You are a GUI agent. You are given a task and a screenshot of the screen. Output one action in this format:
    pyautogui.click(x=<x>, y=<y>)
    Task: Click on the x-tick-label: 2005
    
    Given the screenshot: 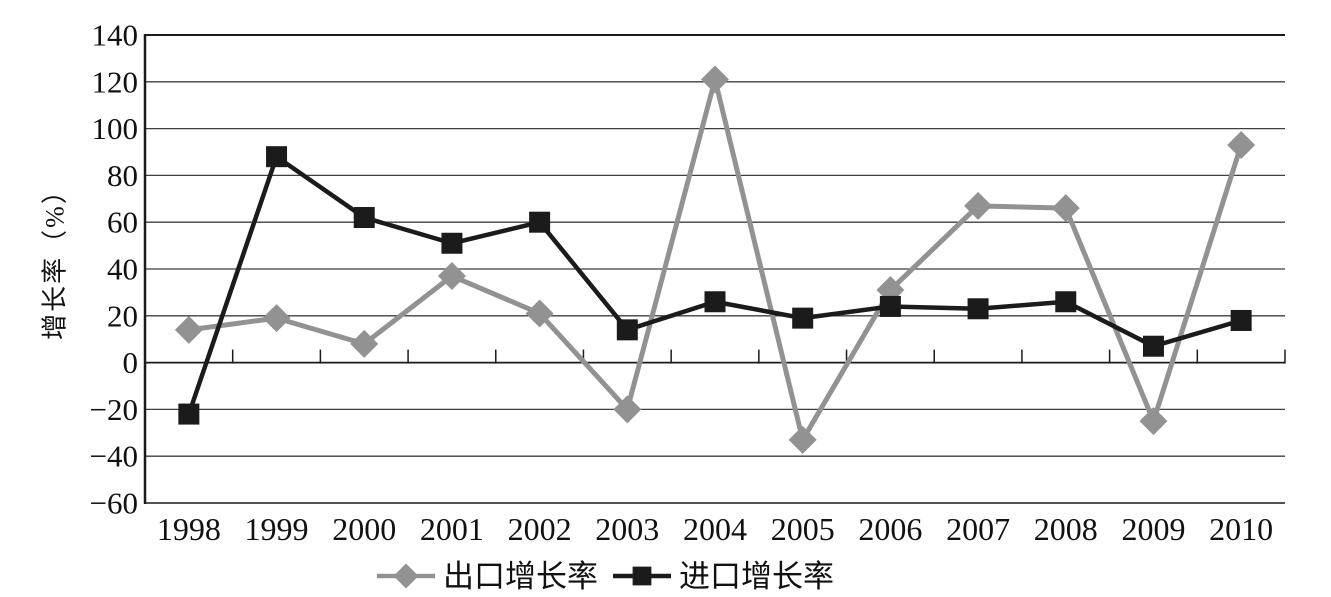 What is the action you would take?
    pyautogui.click(x=803, y=529)
    